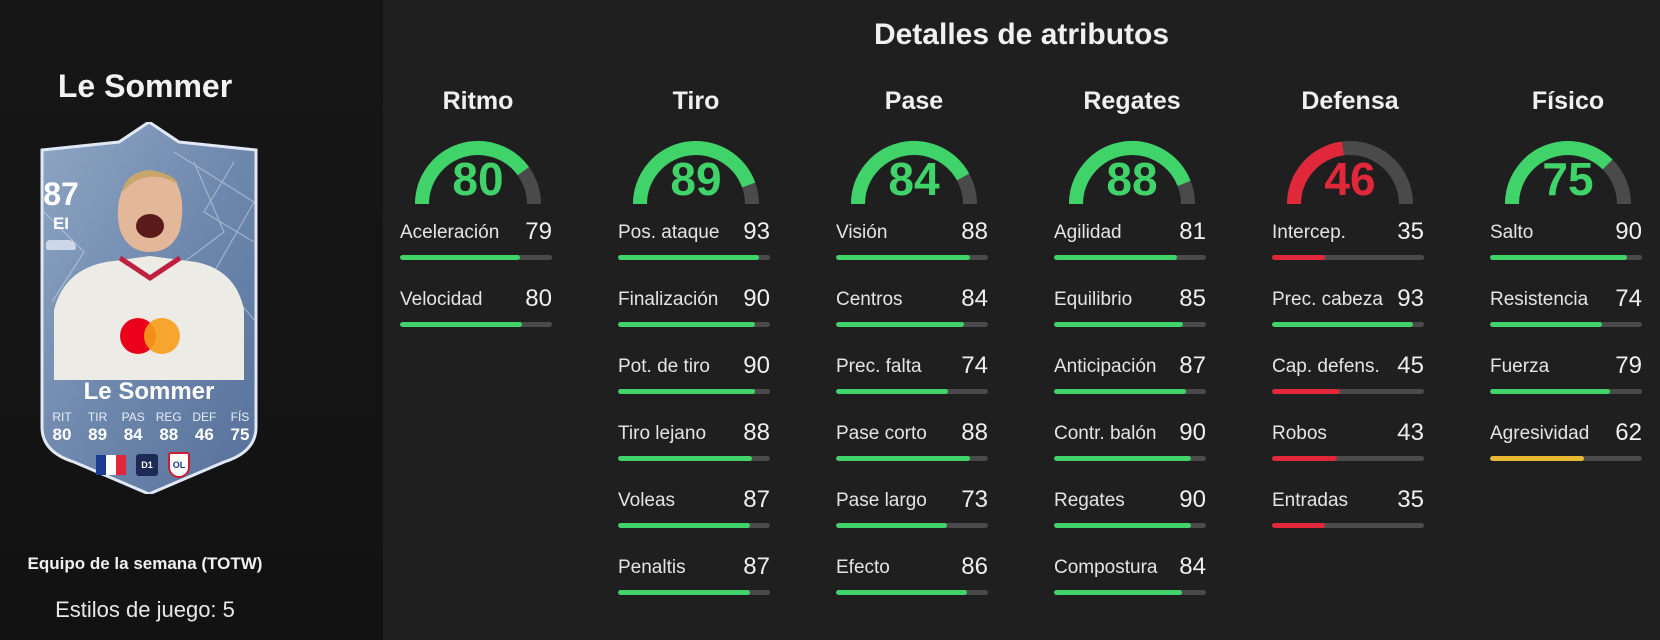 This screenshot has width=1660, height=640. Describe the element at coordinates (1093, 299) in the screenshot. I see `attribute-name: Equilibrio` at that location.